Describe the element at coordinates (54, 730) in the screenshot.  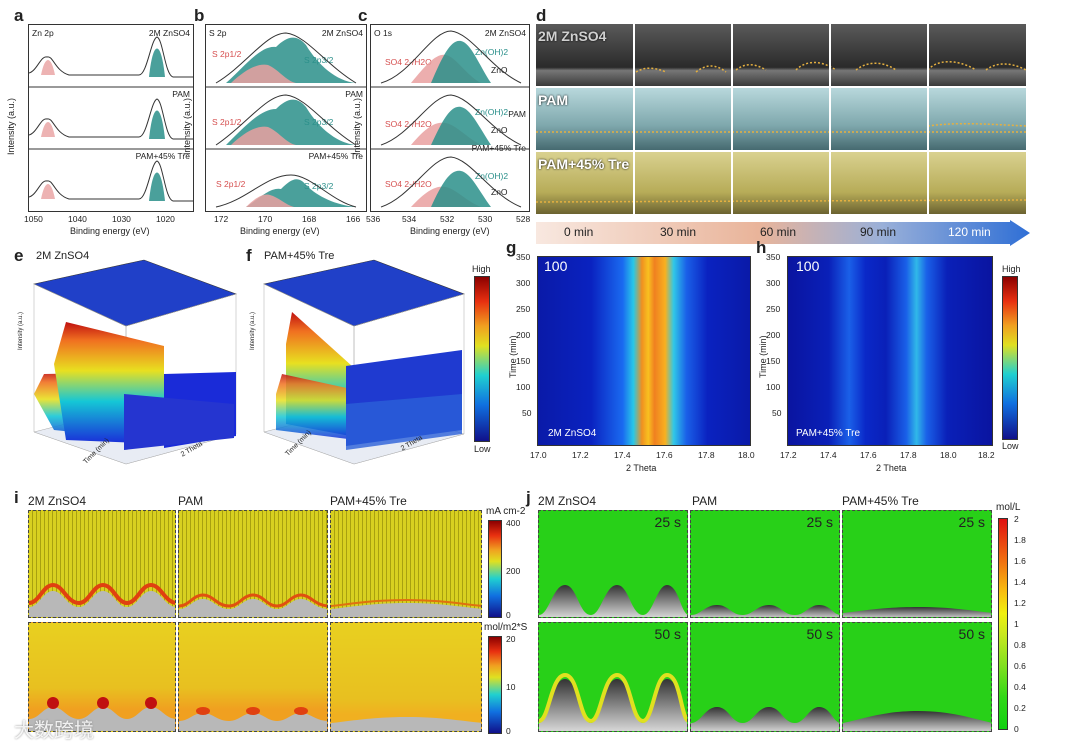
I see `watermark: 大数跨境` at that location.